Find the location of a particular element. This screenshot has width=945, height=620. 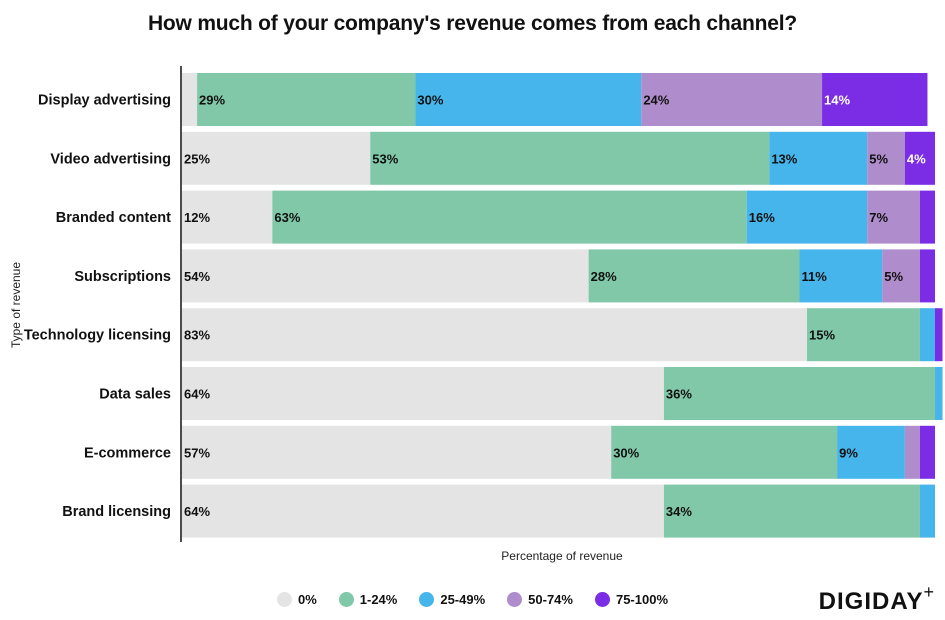

category-label-technology-licensing: Technology licensing is located at coordinates (97, 336).